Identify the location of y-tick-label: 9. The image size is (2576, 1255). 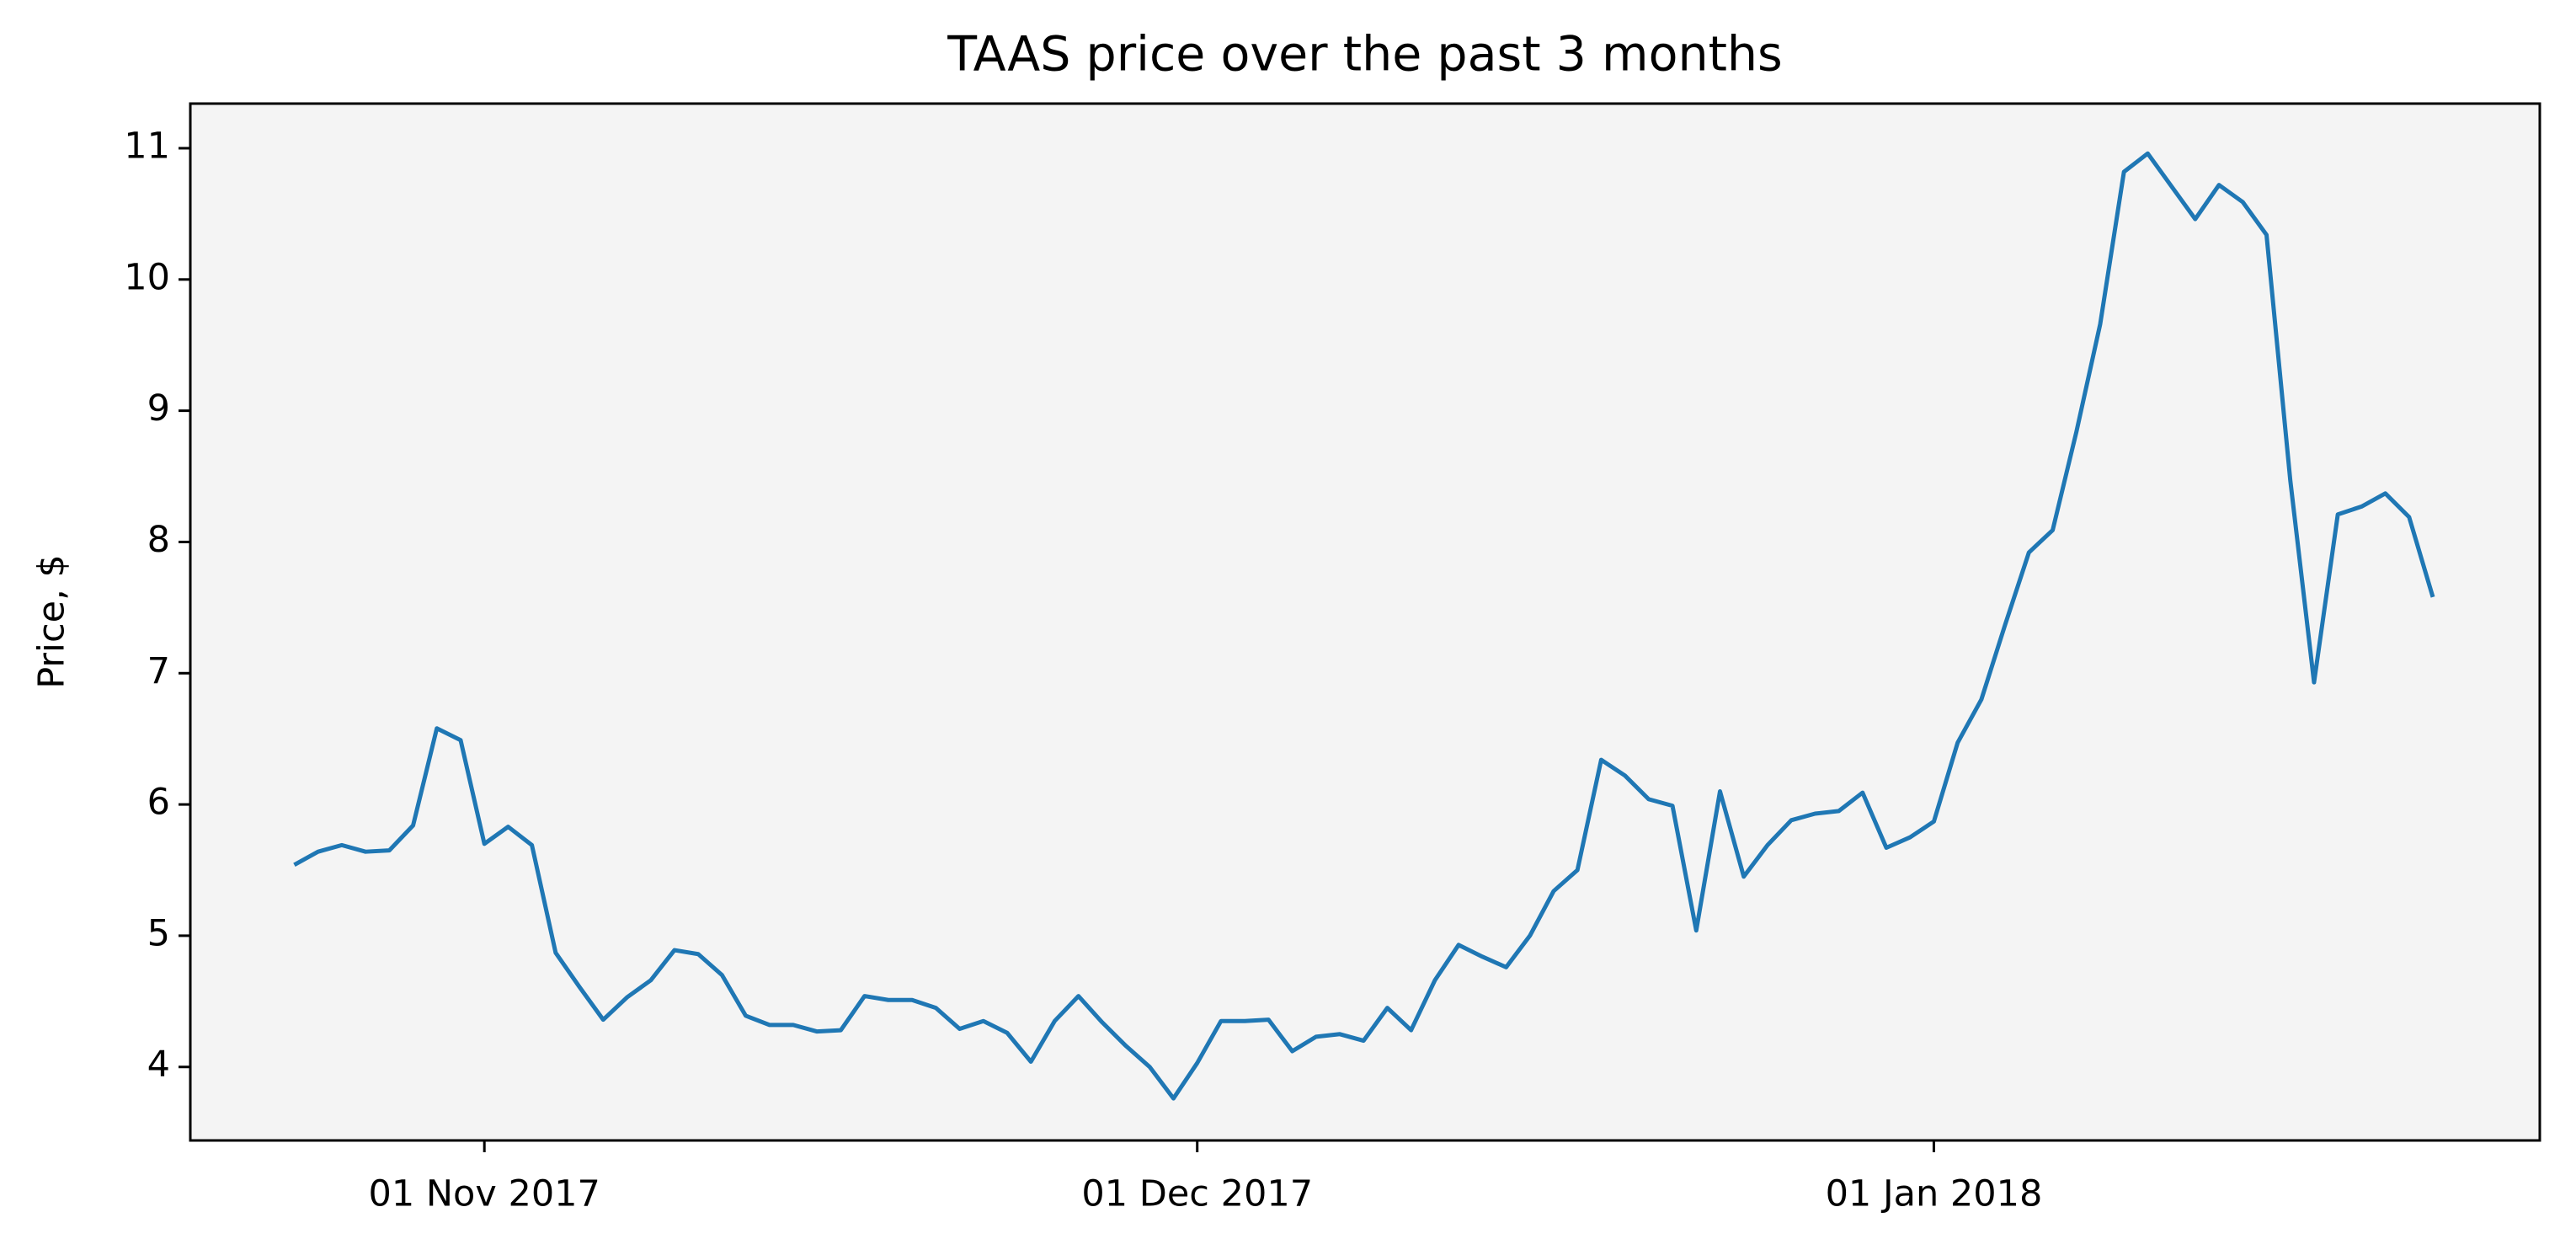
(158, 408).